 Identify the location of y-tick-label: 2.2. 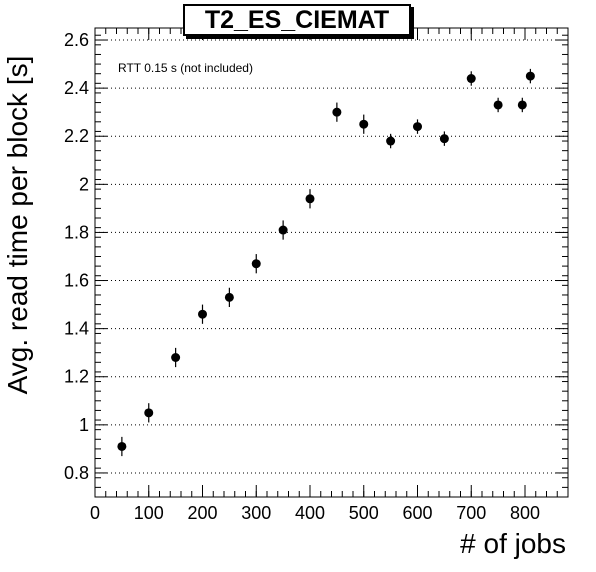
(76, 136).